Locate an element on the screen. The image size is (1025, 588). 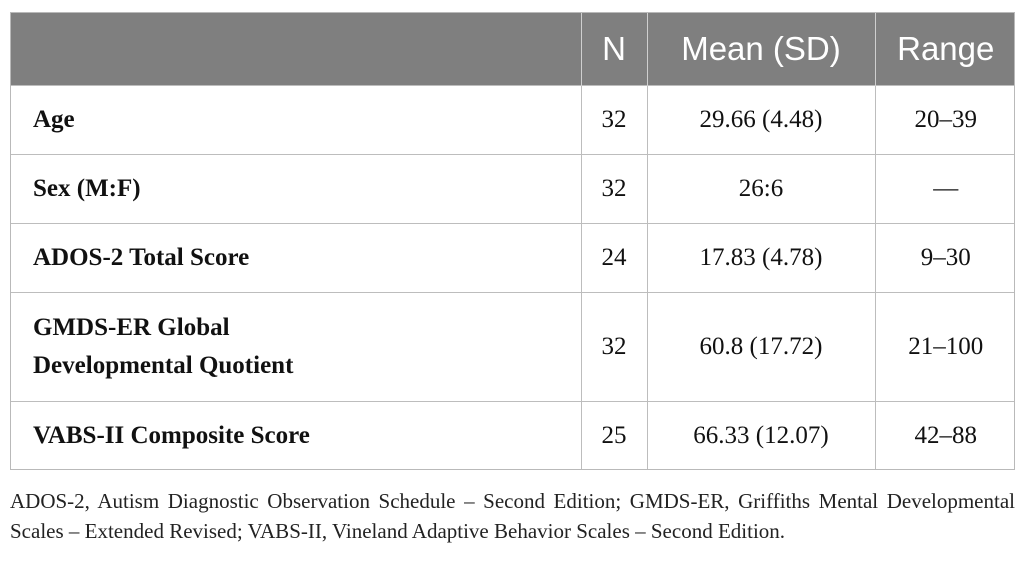
cell-range: 9–30 is located at coordinates (944, 258).